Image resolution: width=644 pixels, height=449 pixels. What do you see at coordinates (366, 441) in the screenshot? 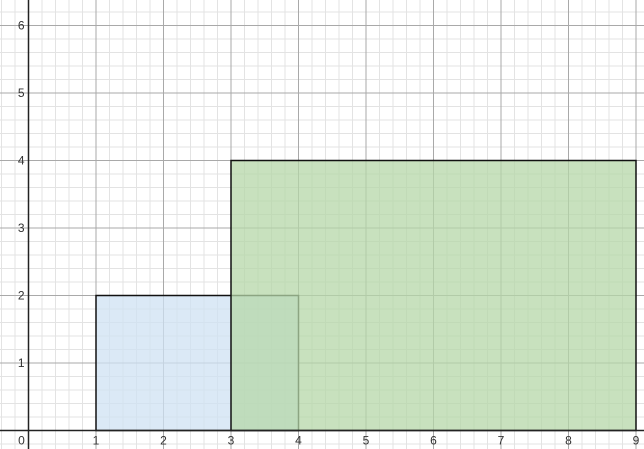
I see `x-tick-label: 5` at bounding box center [366, 441].